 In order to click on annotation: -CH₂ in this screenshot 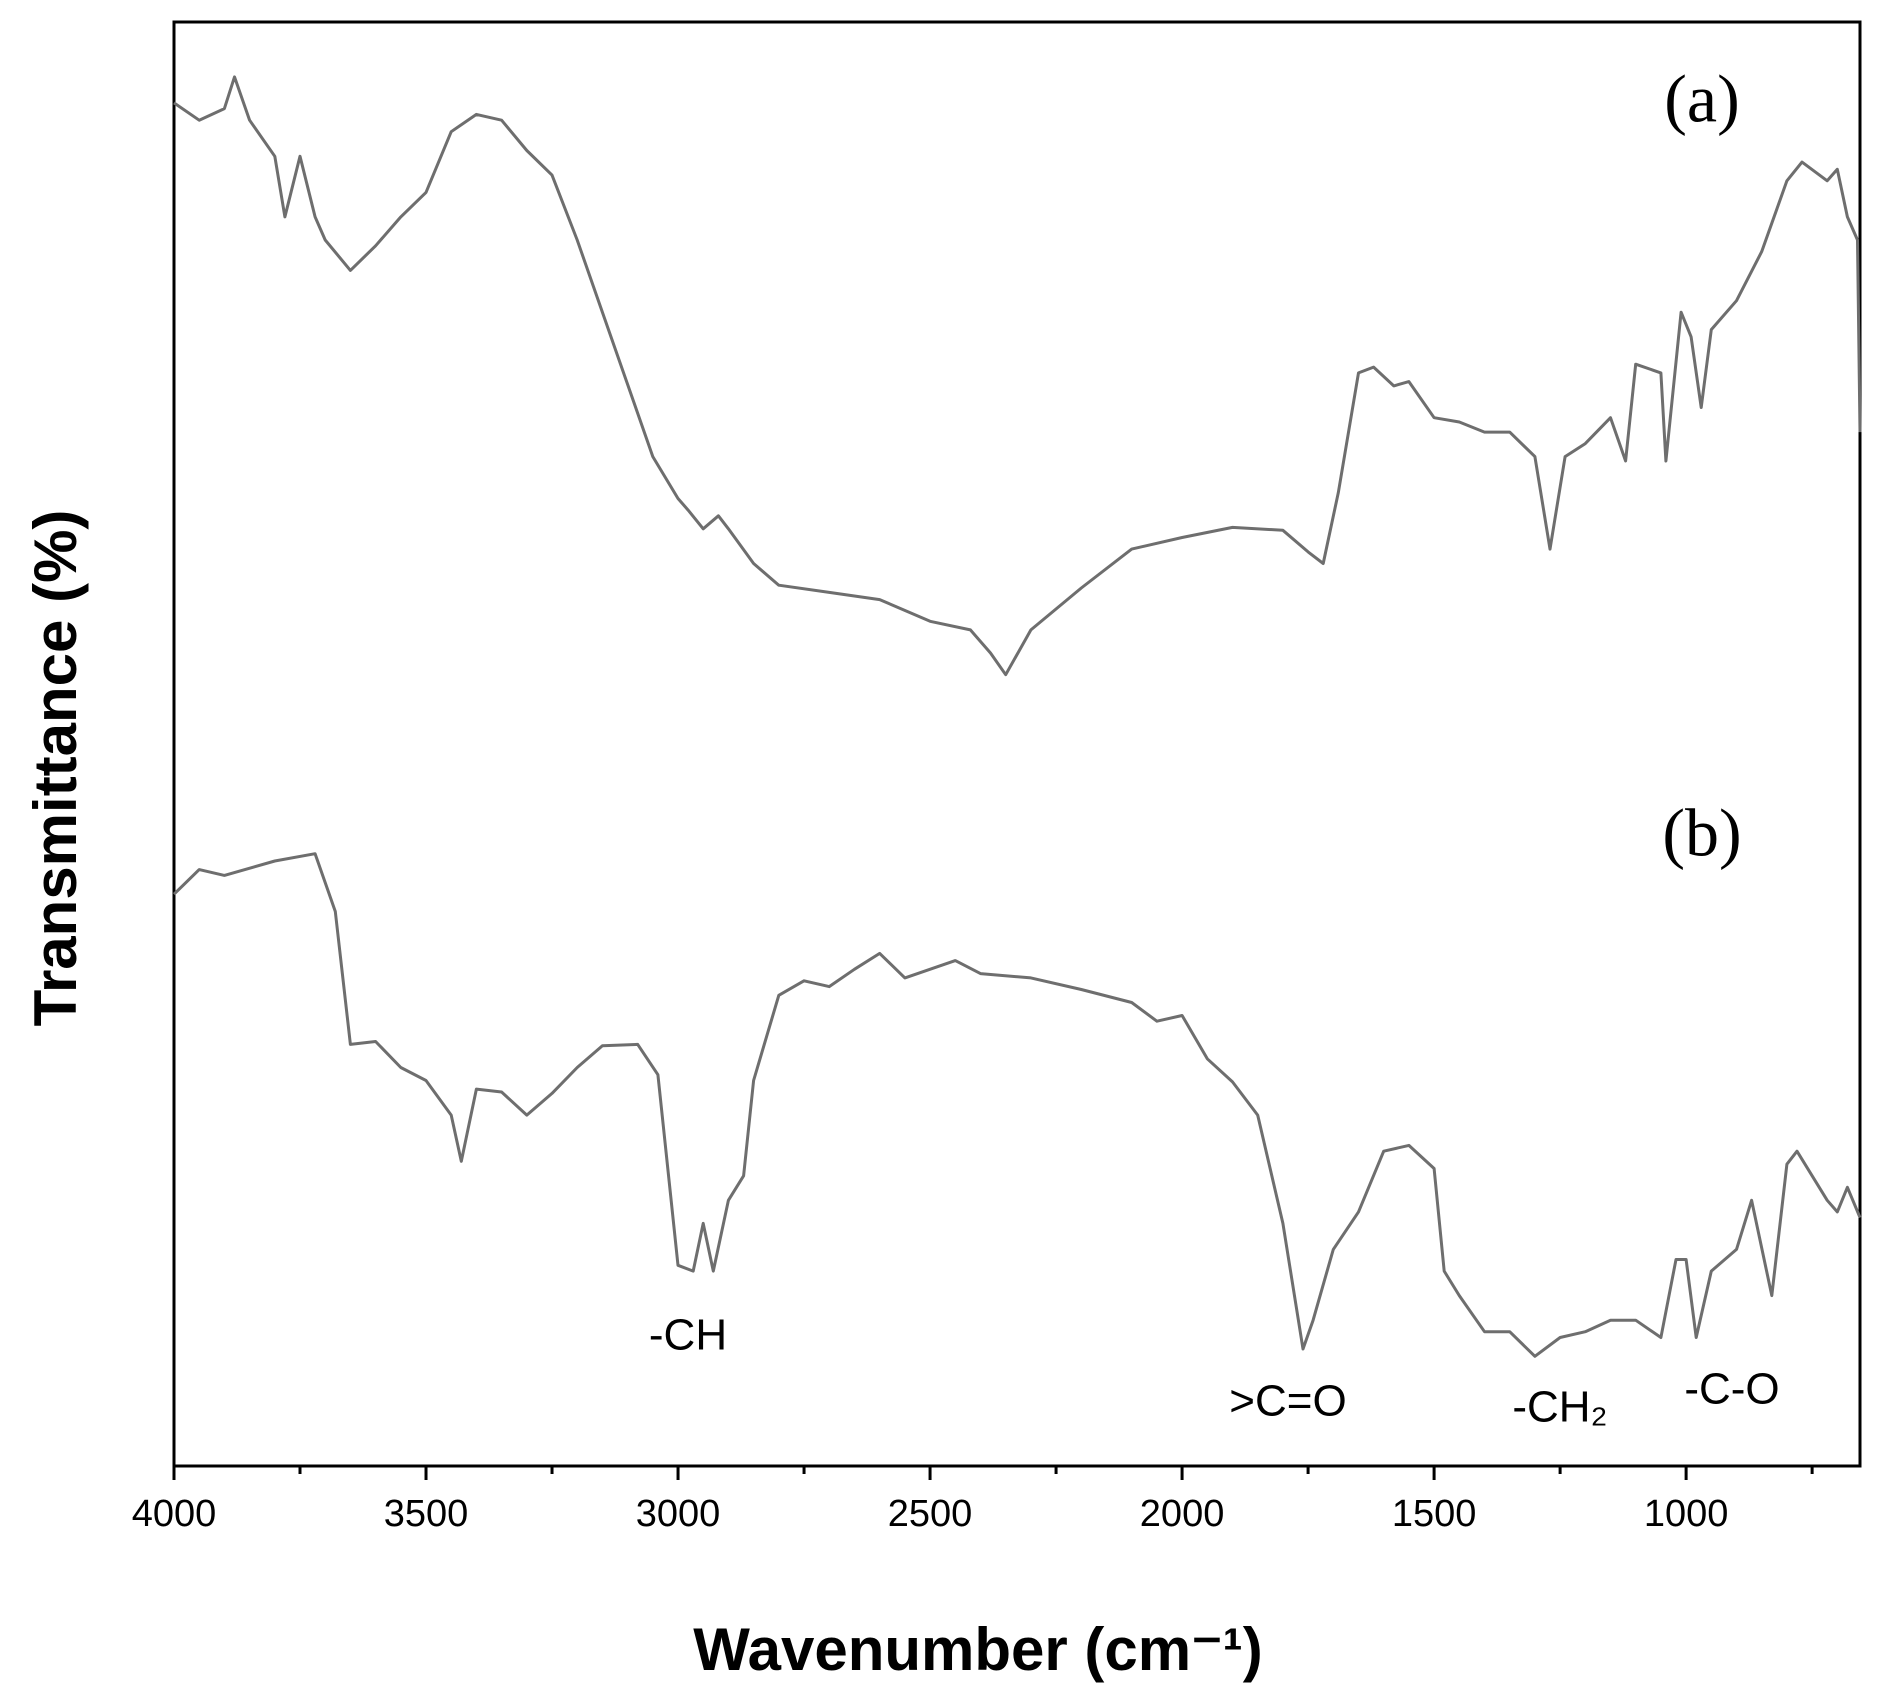, I will do `click(1559, 1407)`.